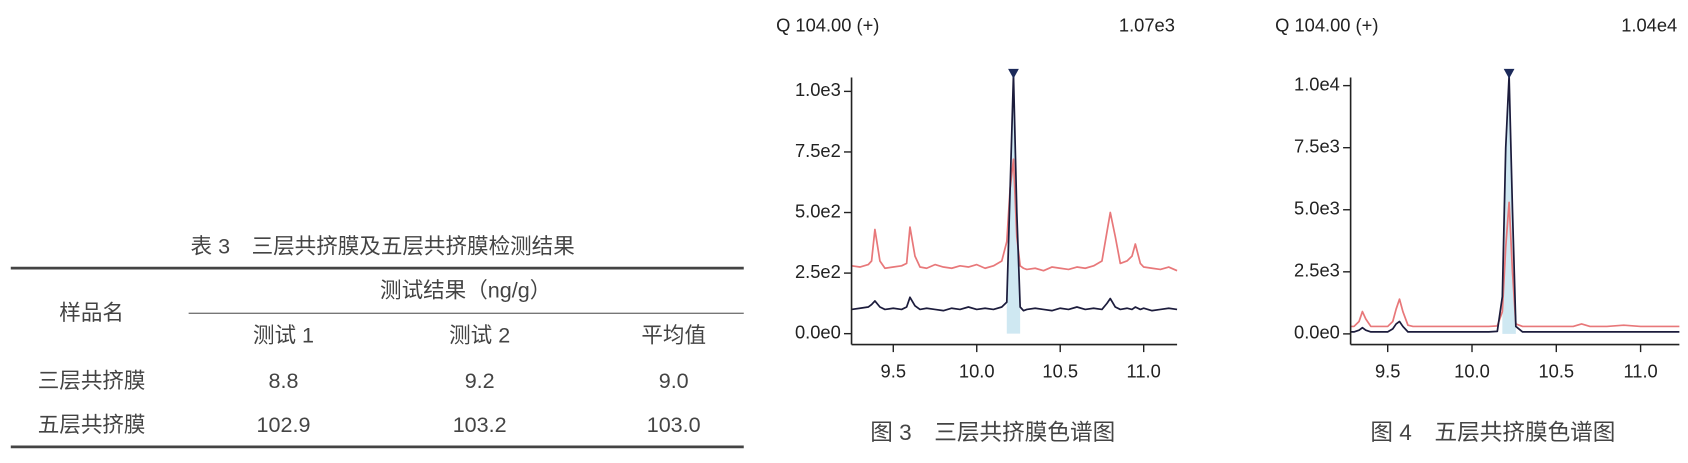  Describe the element at coordinates (479, 336) in the screenshot. I see `subheader-cell: 测试 2` at that location.